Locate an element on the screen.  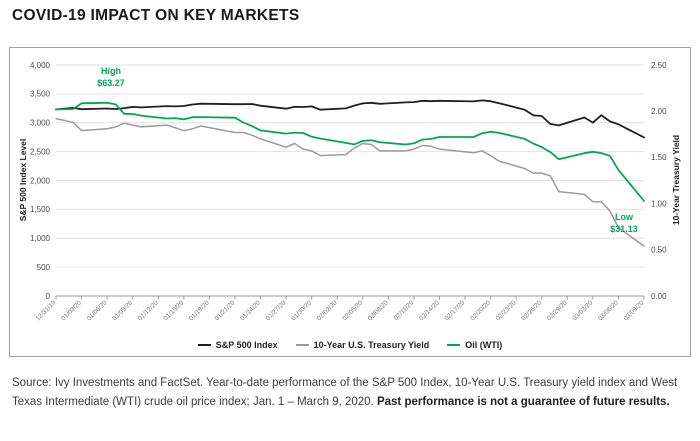
left-axis-tick-label: 2,000 is located at coordinates (40, 180).